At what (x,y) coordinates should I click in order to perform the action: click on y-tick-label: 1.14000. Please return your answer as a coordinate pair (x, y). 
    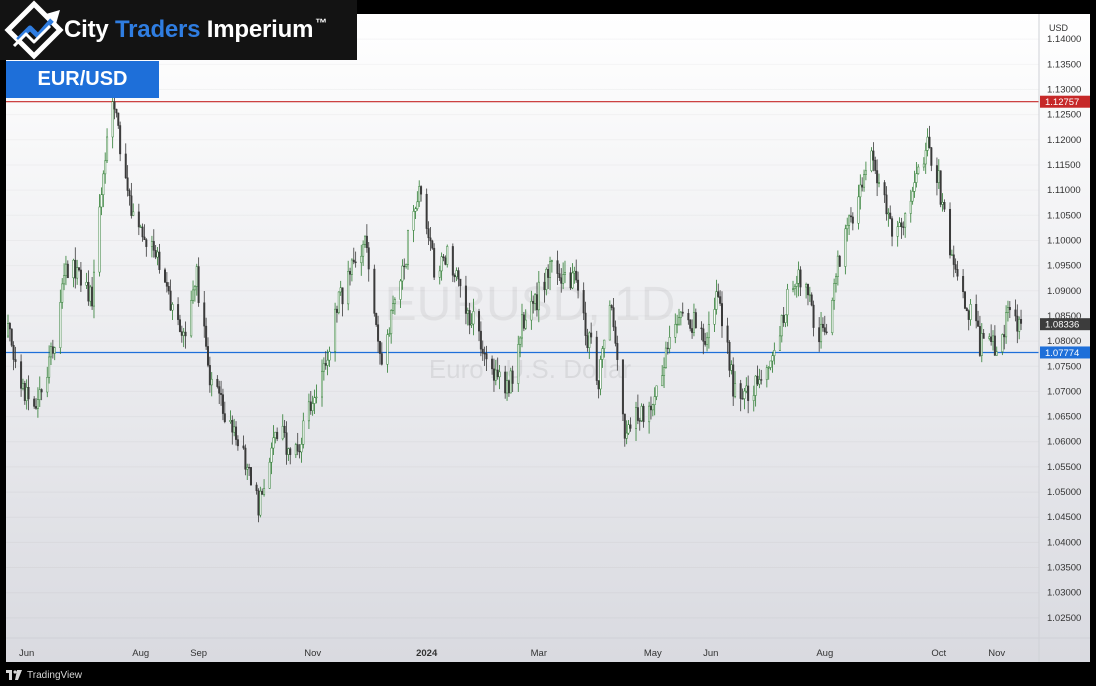
    Looking at the image, I should click on (1064, 39).